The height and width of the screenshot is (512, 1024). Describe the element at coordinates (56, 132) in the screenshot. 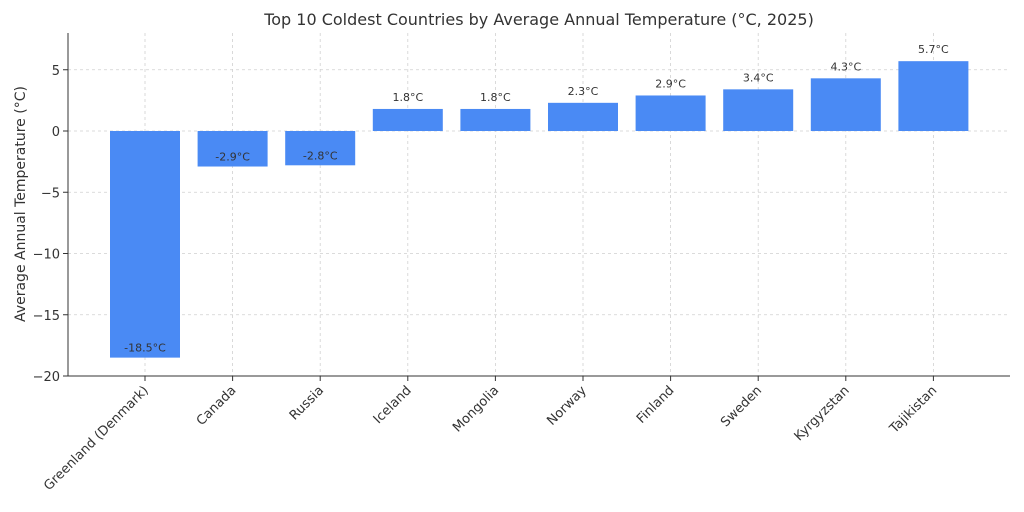

I see `y-tick-label: 0` at that location.